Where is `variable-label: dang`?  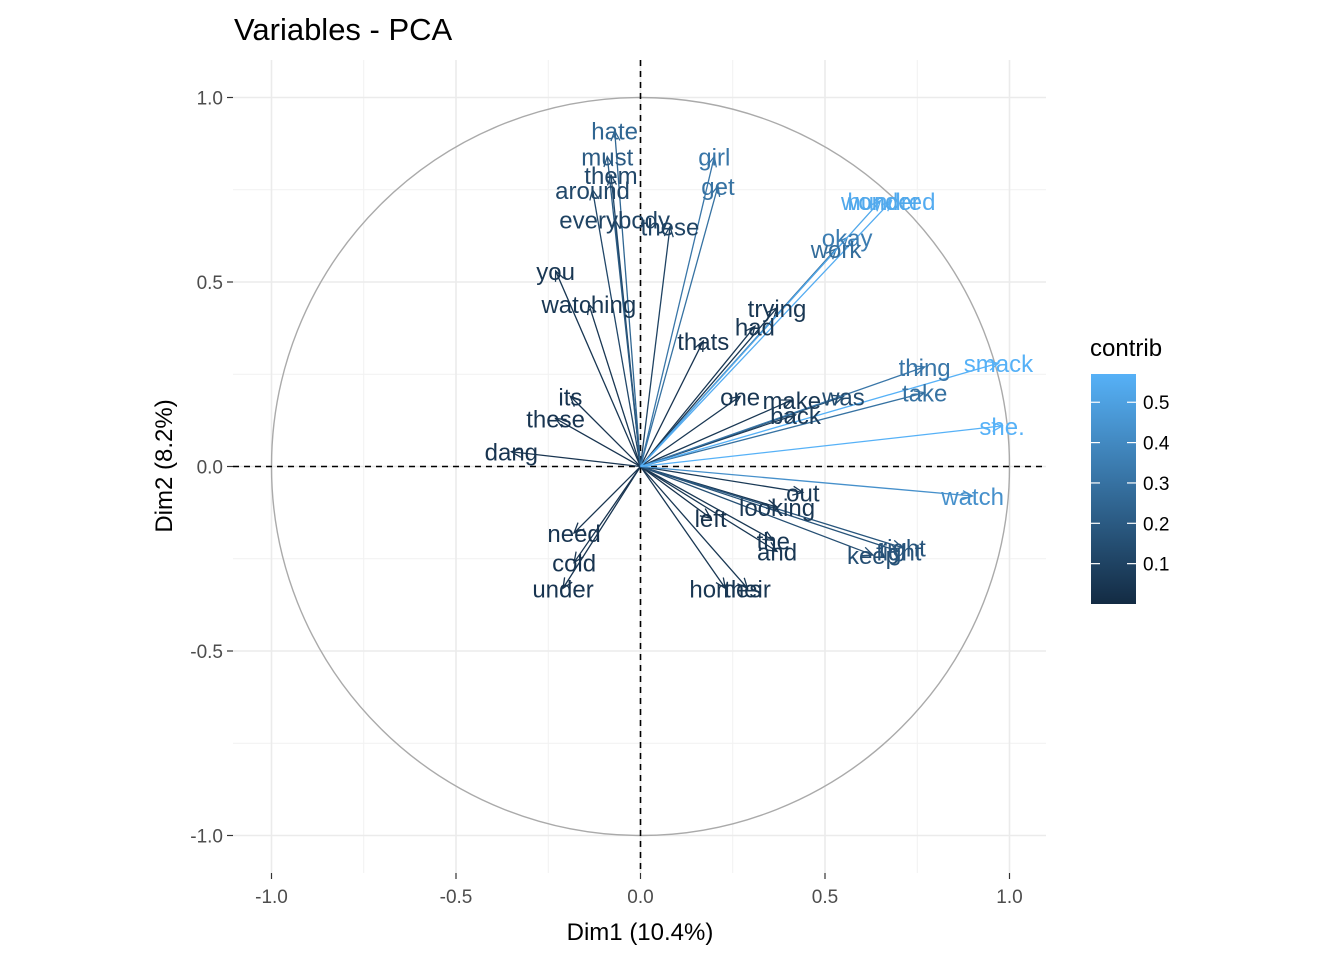
variable-label: dang is located at coordinates (511, 453).